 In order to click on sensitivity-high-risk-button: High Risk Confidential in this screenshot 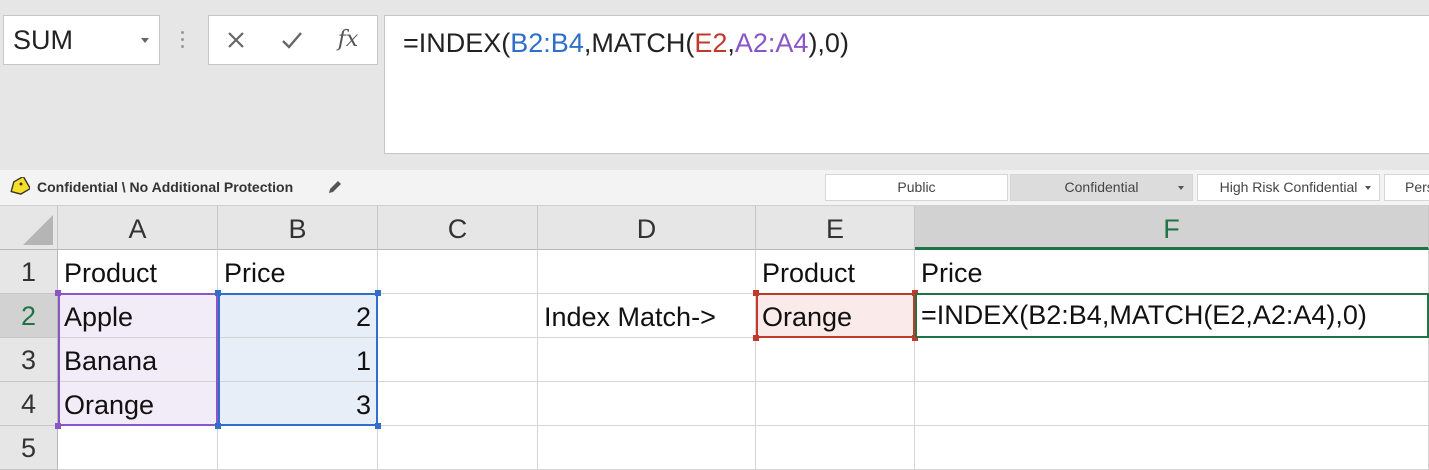, I will do `click(1288, 187)`.